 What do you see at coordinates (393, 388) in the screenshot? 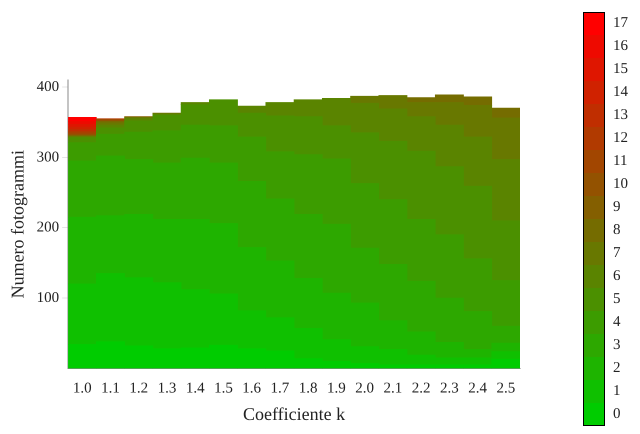
I see `x-tick-label: 2.1` at bounding box center [393, 388].